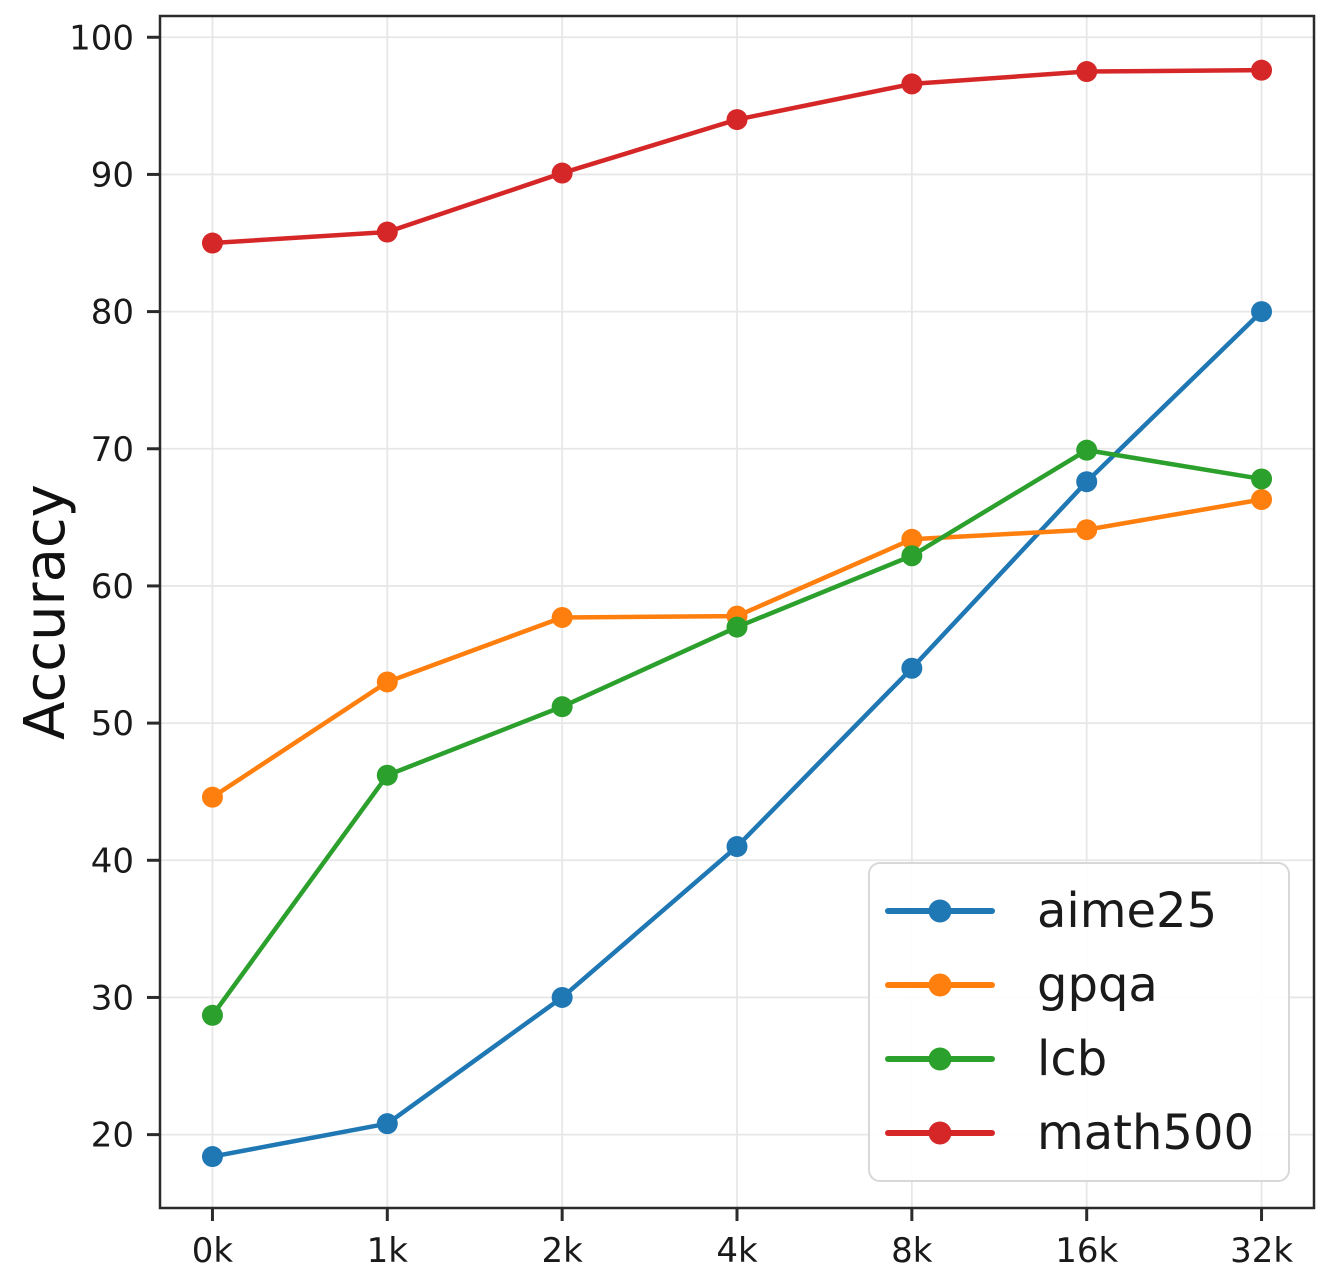  I want to click on legend: aime25 gpqa lcb math500, so click(1079, 1022).